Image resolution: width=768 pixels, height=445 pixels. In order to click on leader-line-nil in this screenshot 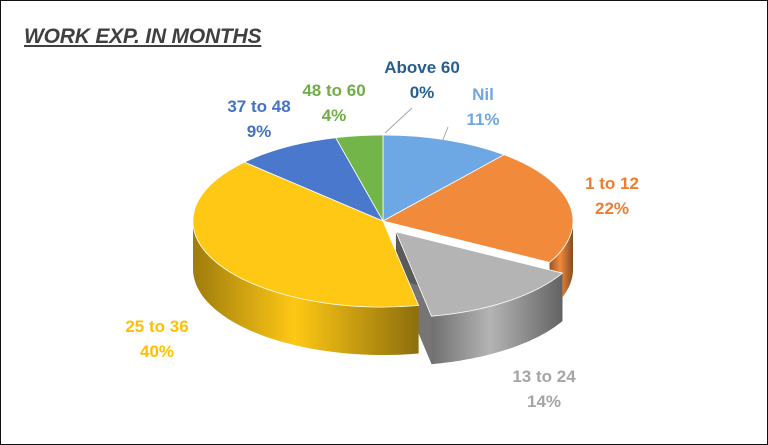, I will do `click(445, 134)`.